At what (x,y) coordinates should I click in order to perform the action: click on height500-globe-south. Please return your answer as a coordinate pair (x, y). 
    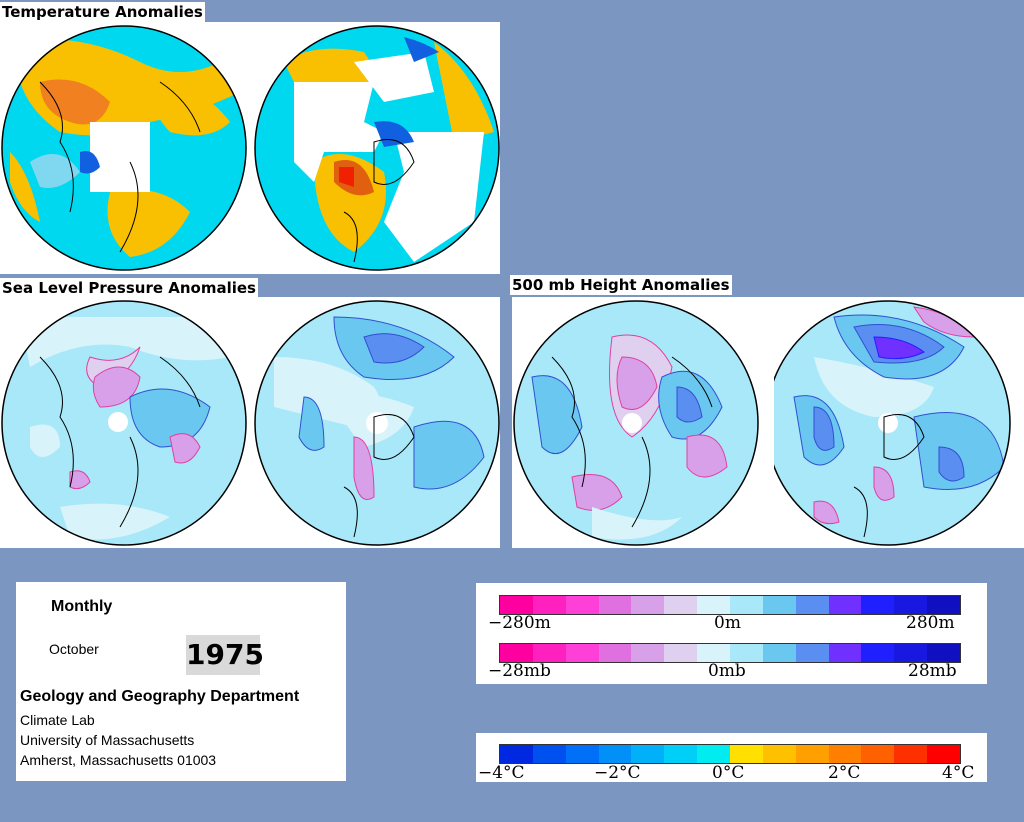
    Looking at the image, I should click on (892, 423).